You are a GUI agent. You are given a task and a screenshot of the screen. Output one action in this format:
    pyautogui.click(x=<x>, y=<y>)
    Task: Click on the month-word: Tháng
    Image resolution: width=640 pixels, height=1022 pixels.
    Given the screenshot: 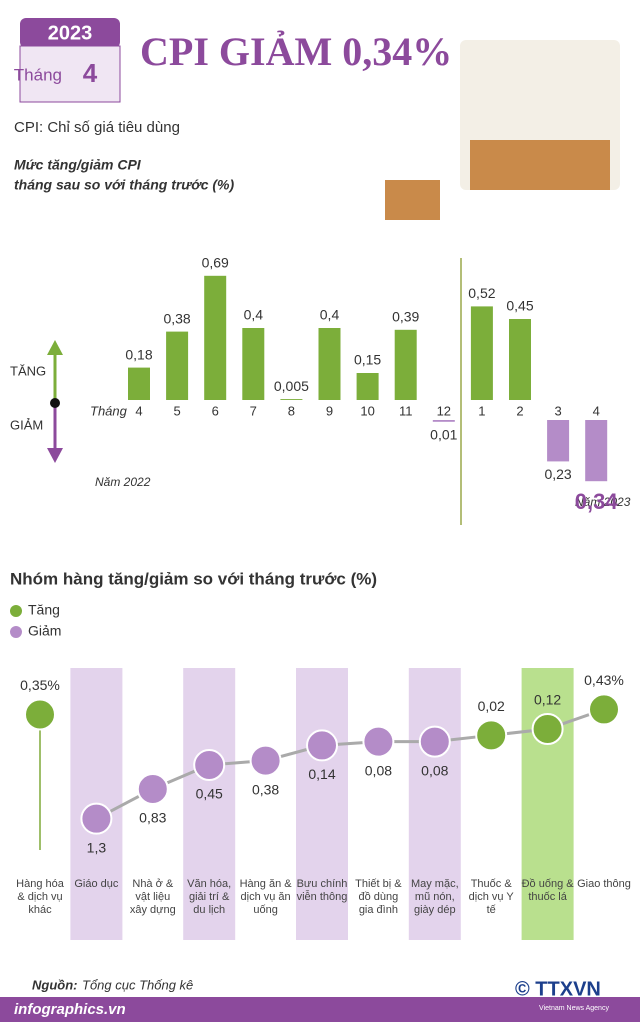 What is the action you would take?
    pyautogui.click(x=38, y=74)
    